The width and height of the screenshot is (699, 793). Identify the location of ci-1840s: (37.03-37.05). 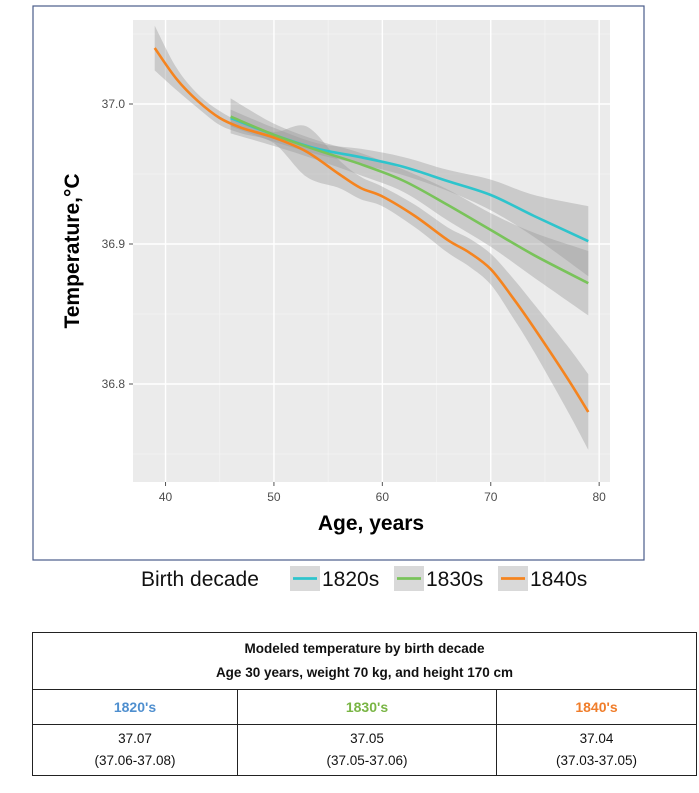
(596, 760).